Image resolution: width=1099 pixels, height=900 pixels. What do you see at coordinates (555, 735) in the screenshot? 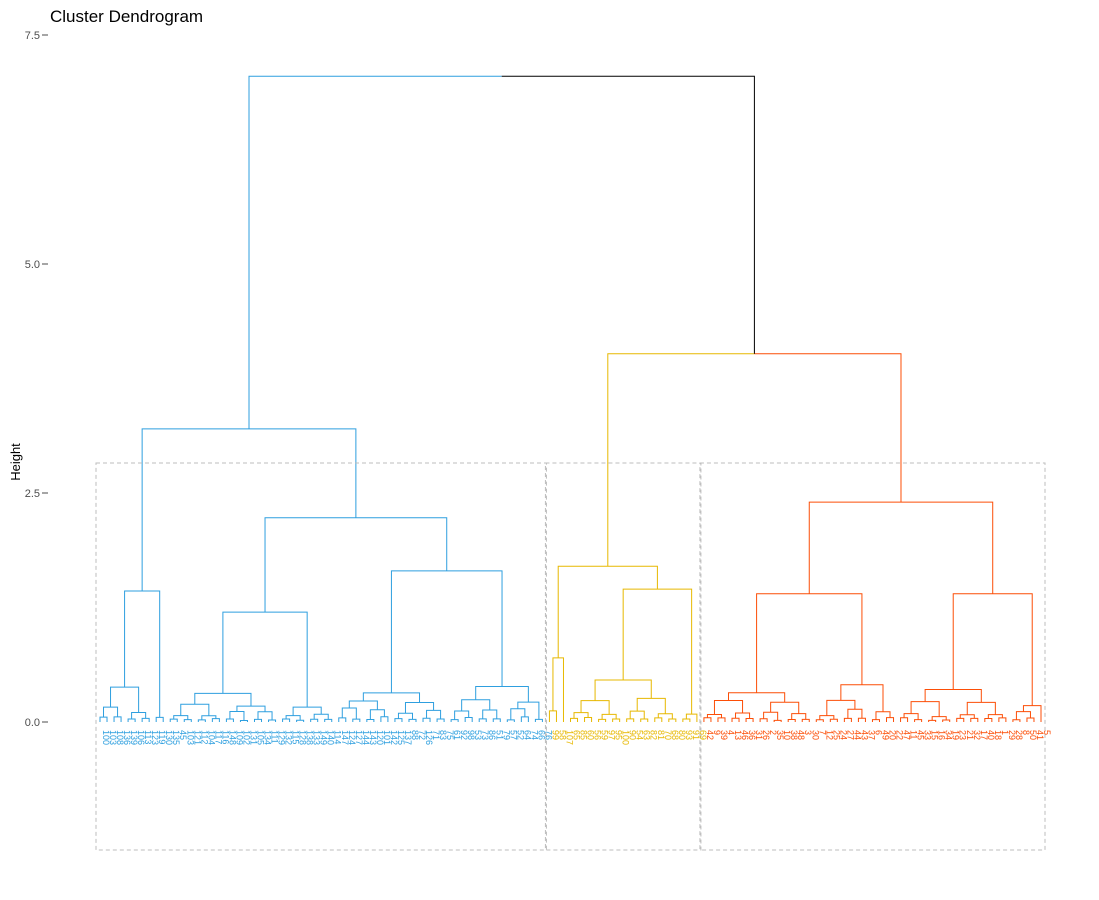
I see `leaf-label: 99` at bounding box center [555, 735].